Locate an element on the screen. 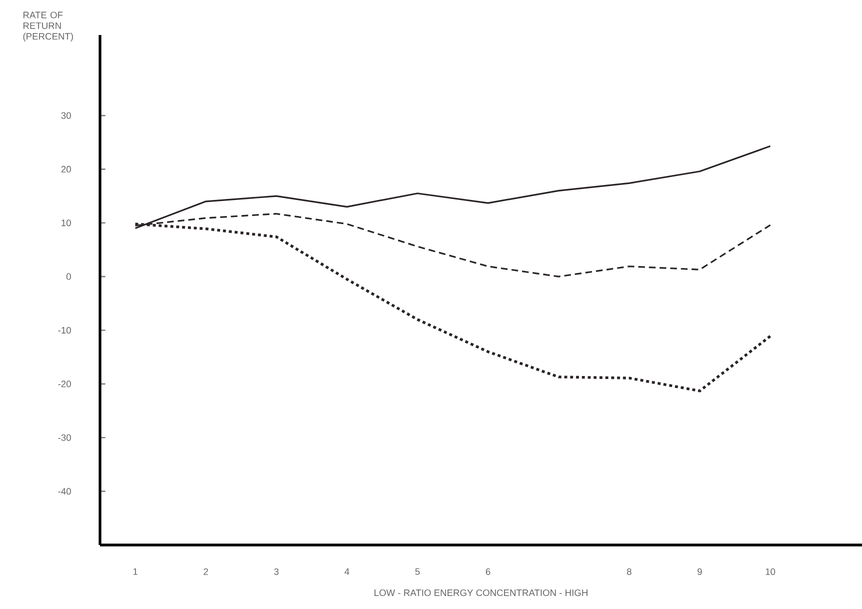 The image size is (862, 609). x-tick-label: 2 is located at coordinates (206, 571).